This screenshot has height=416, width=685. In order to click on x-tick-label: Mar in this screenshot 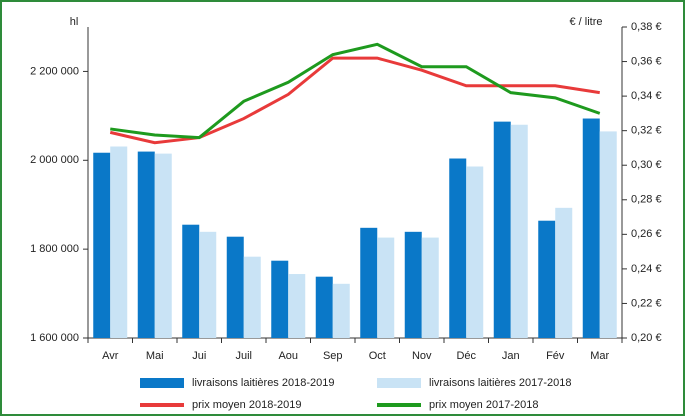, I will do `click(599, 356)`.